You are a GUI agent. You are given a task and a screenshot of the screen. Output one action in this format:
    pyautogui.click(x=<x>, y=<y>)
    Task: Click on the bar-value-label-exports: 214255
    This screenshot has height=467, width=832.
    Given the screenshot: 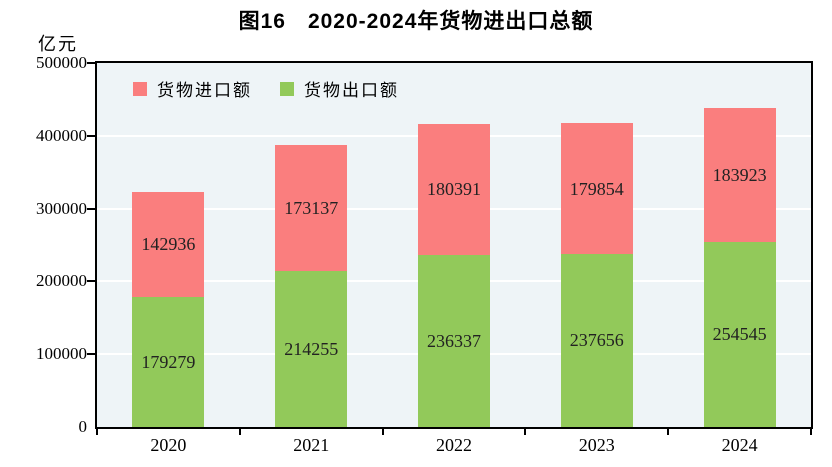 What is the action you would take?
    pyautogui.click(x=311, y=349)
    